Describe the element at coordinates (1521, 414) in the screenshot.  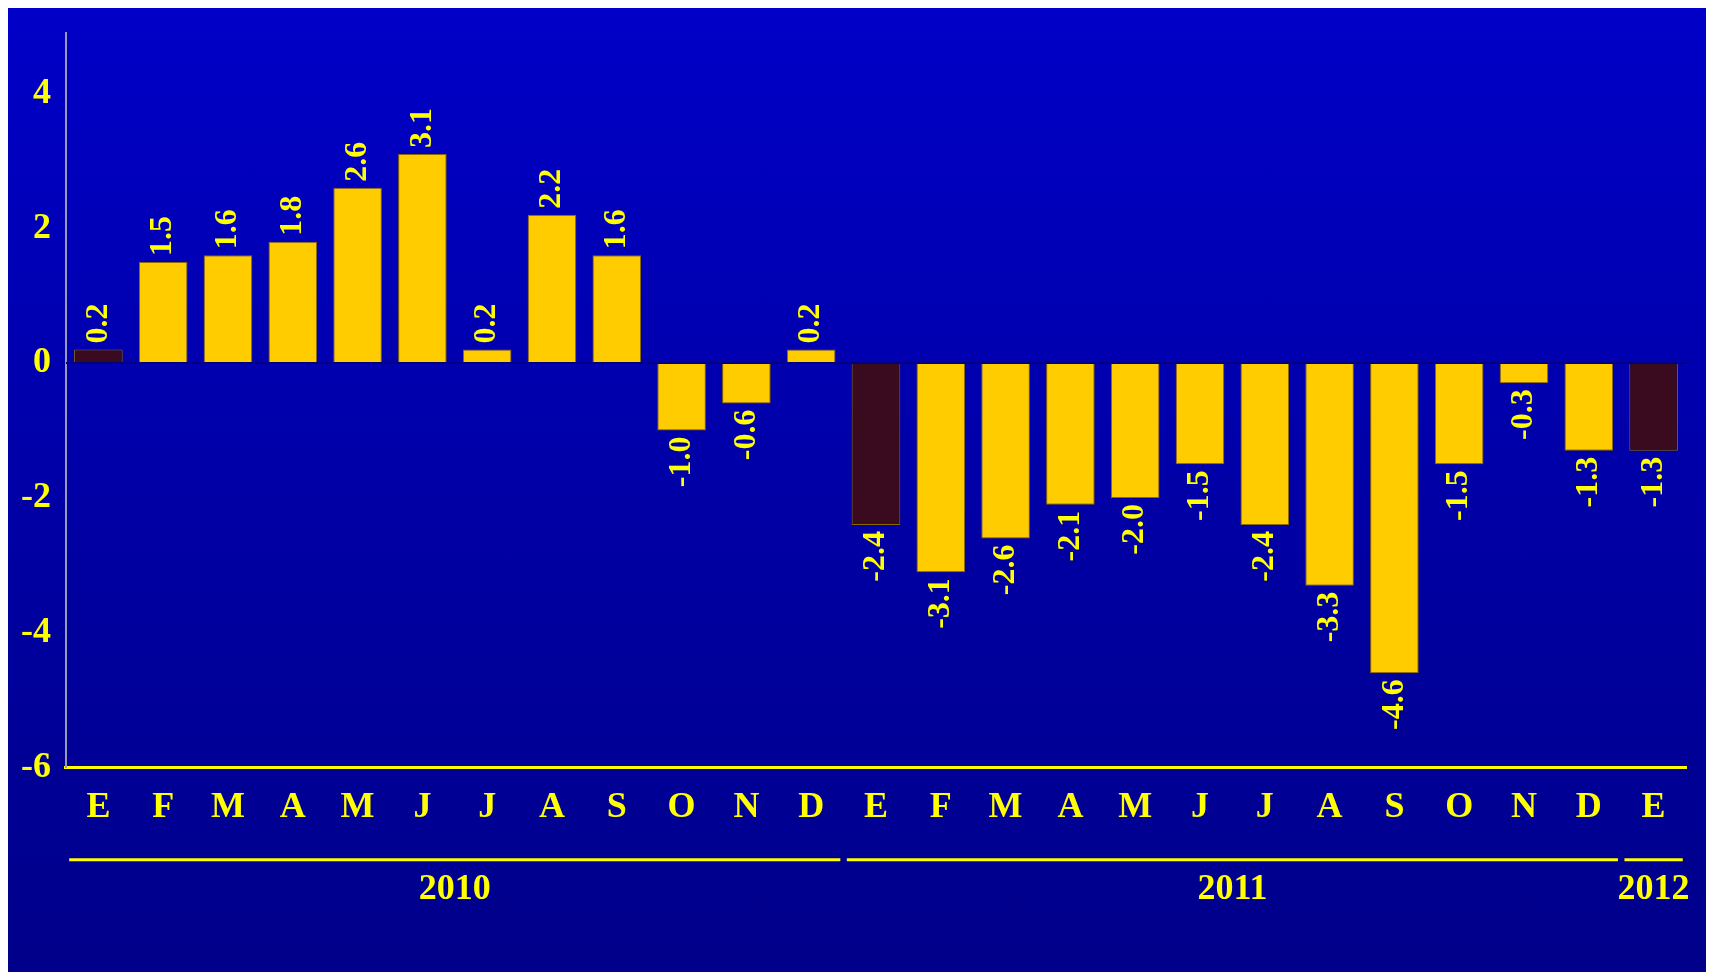
I see `data-label: -0.3` at that location.